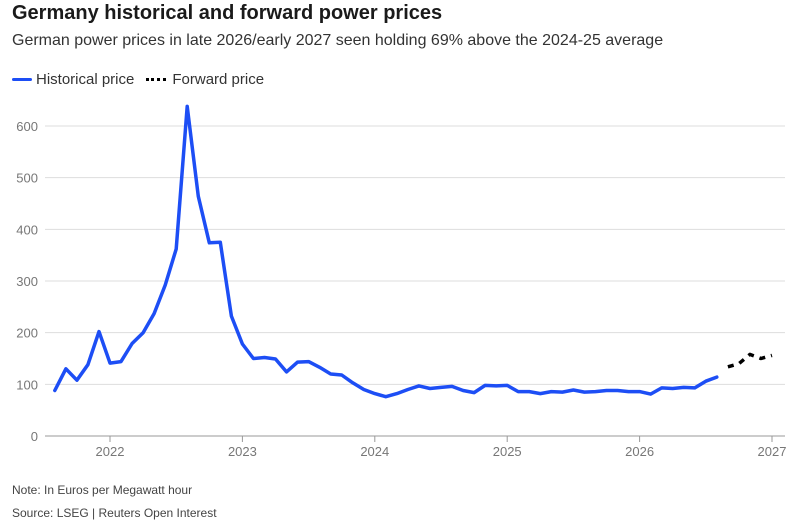 The height and width of the screenshot is (523, 793). What do you see at coordinates (85, 79) in the screenshot?
I see `legend-label-historical: Historical price` at bounding box center [85, 79].